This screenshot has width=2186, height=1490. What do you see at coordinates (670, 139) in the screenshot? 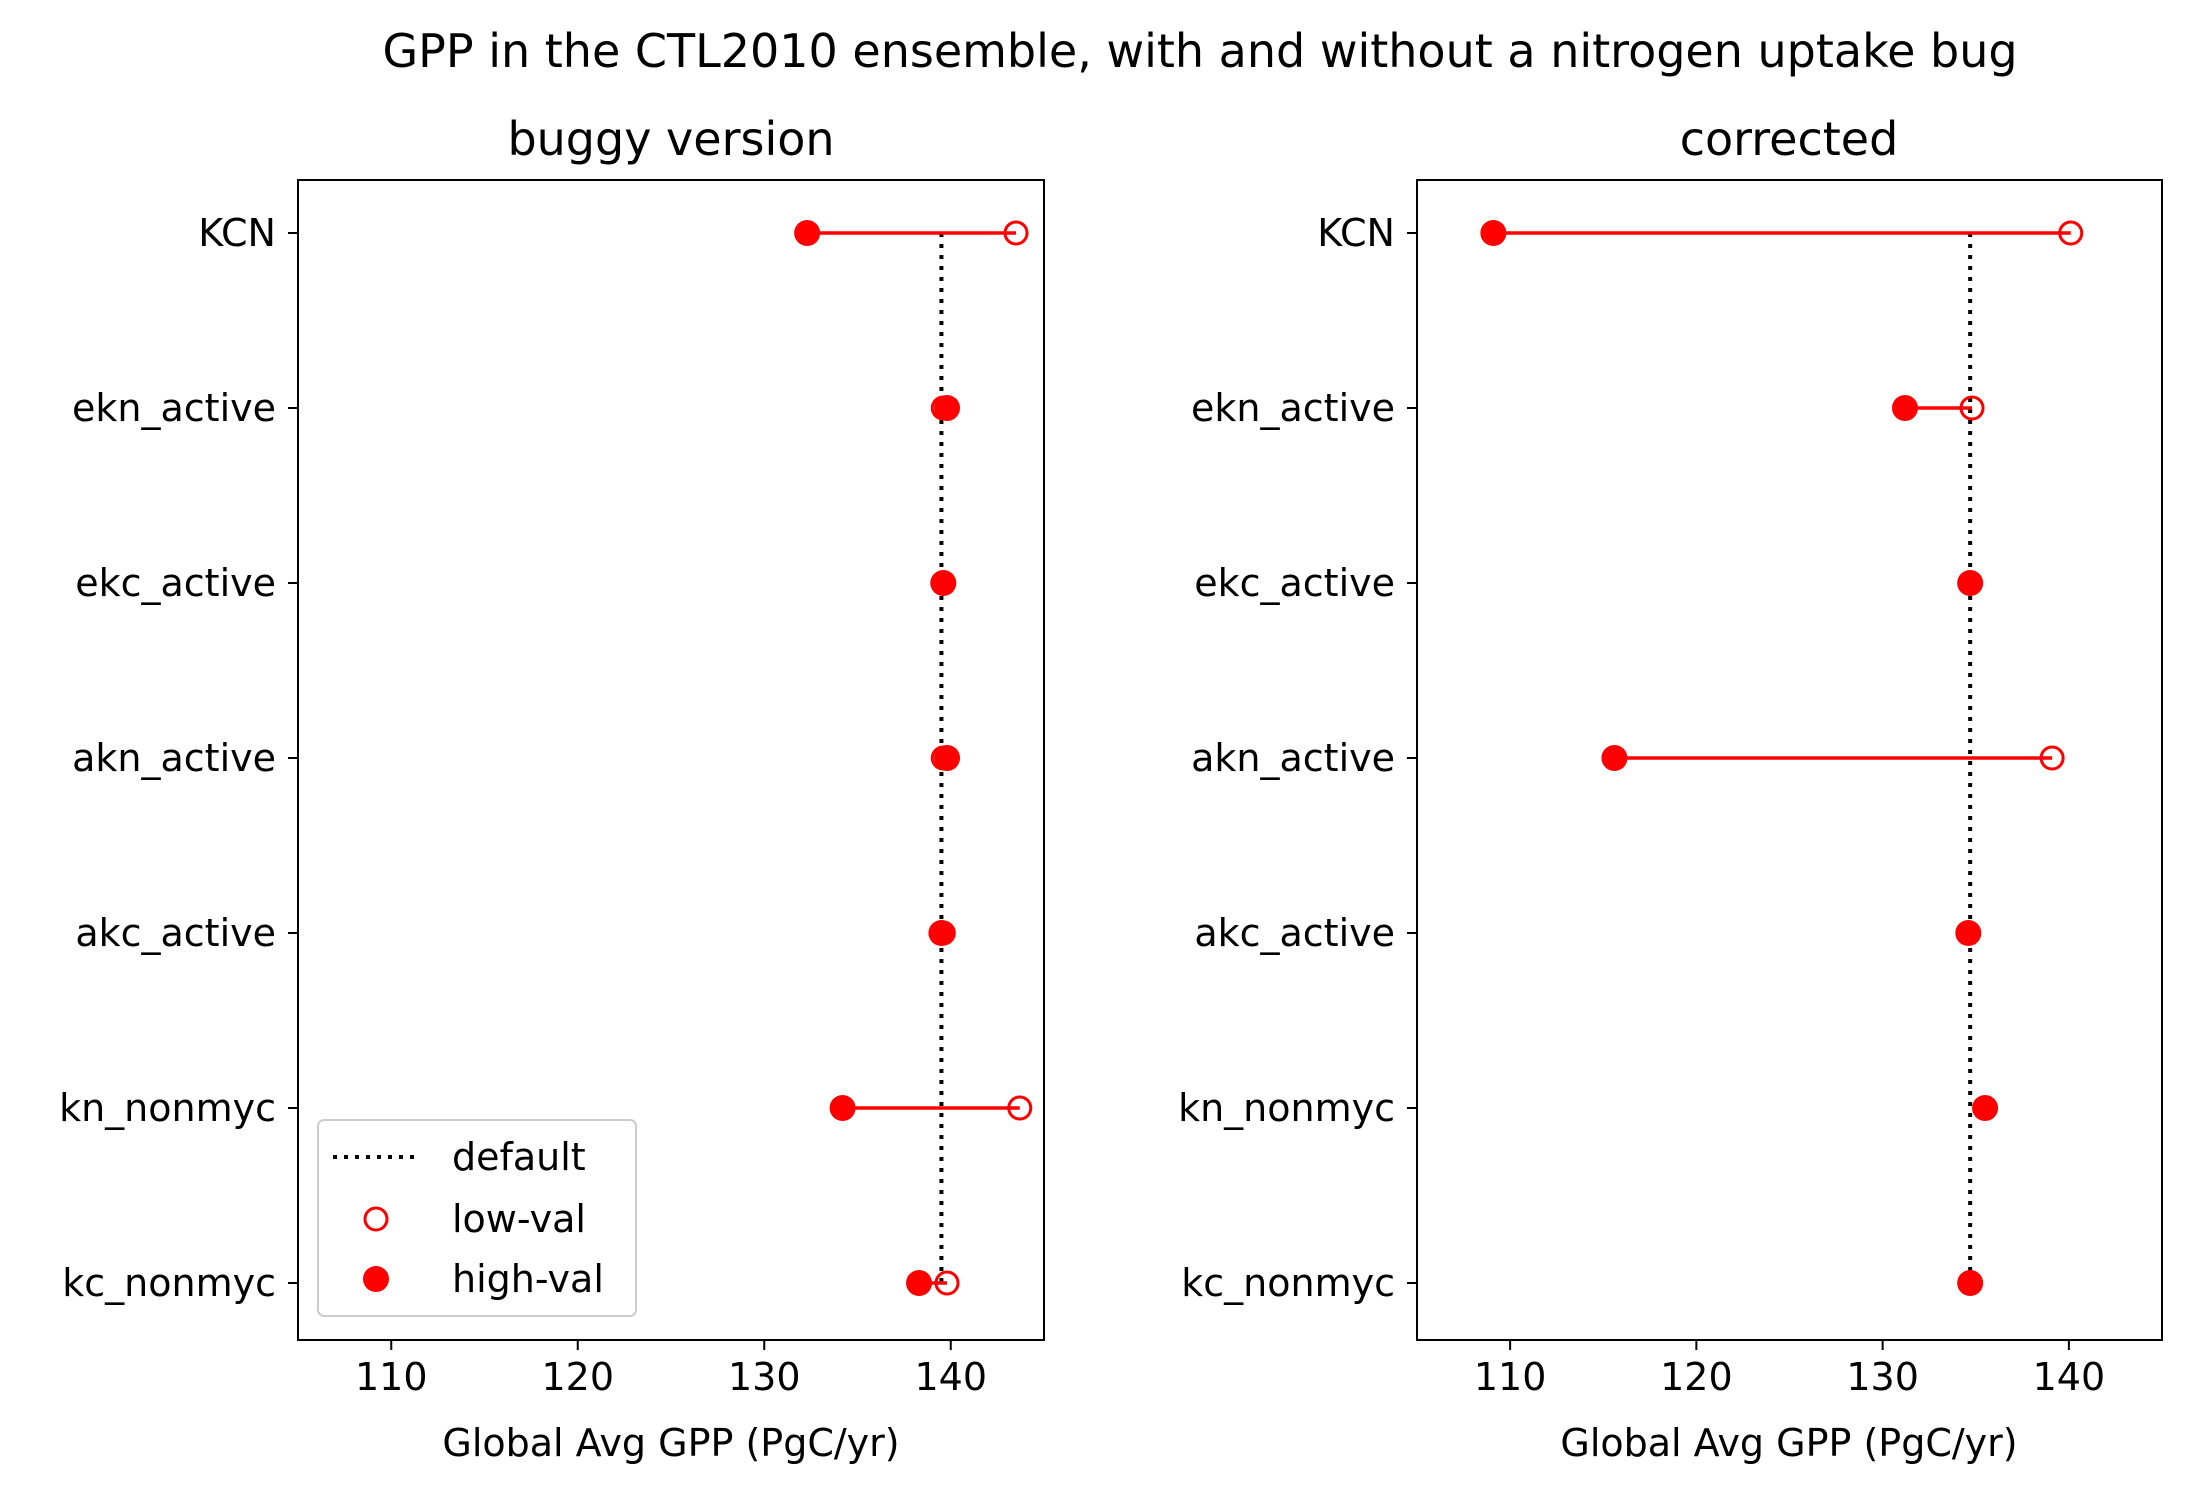
I see `panel-title: buggy version` at bounding box center [670, 139].